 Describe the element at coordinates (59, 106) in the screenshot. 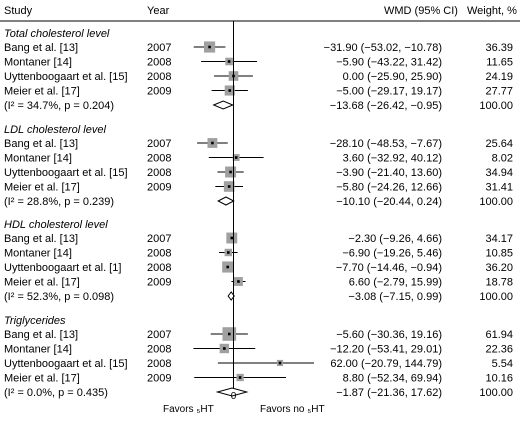

I see `overall-label: (I² = 34.7%, p = 0.204)` at that location.